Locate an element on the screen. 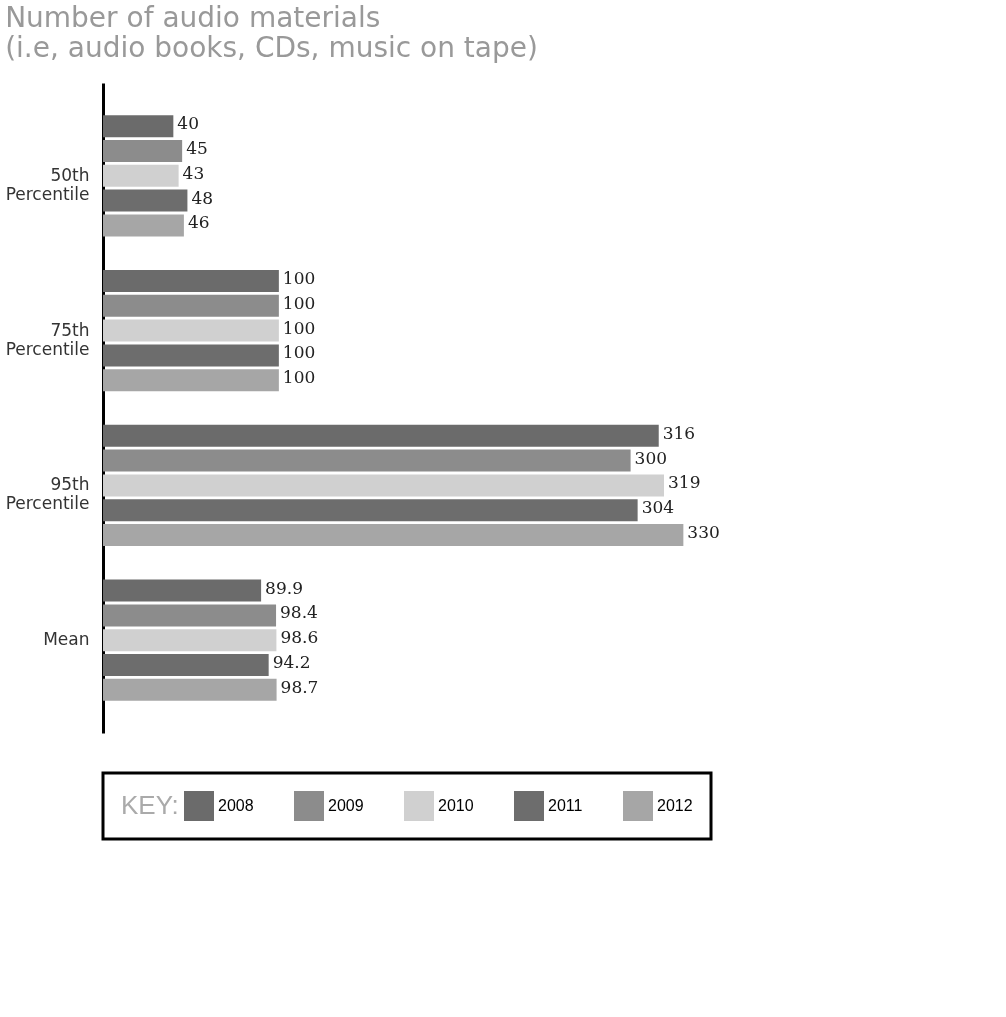  data-label: 45 is located at coordinates (197, 148).